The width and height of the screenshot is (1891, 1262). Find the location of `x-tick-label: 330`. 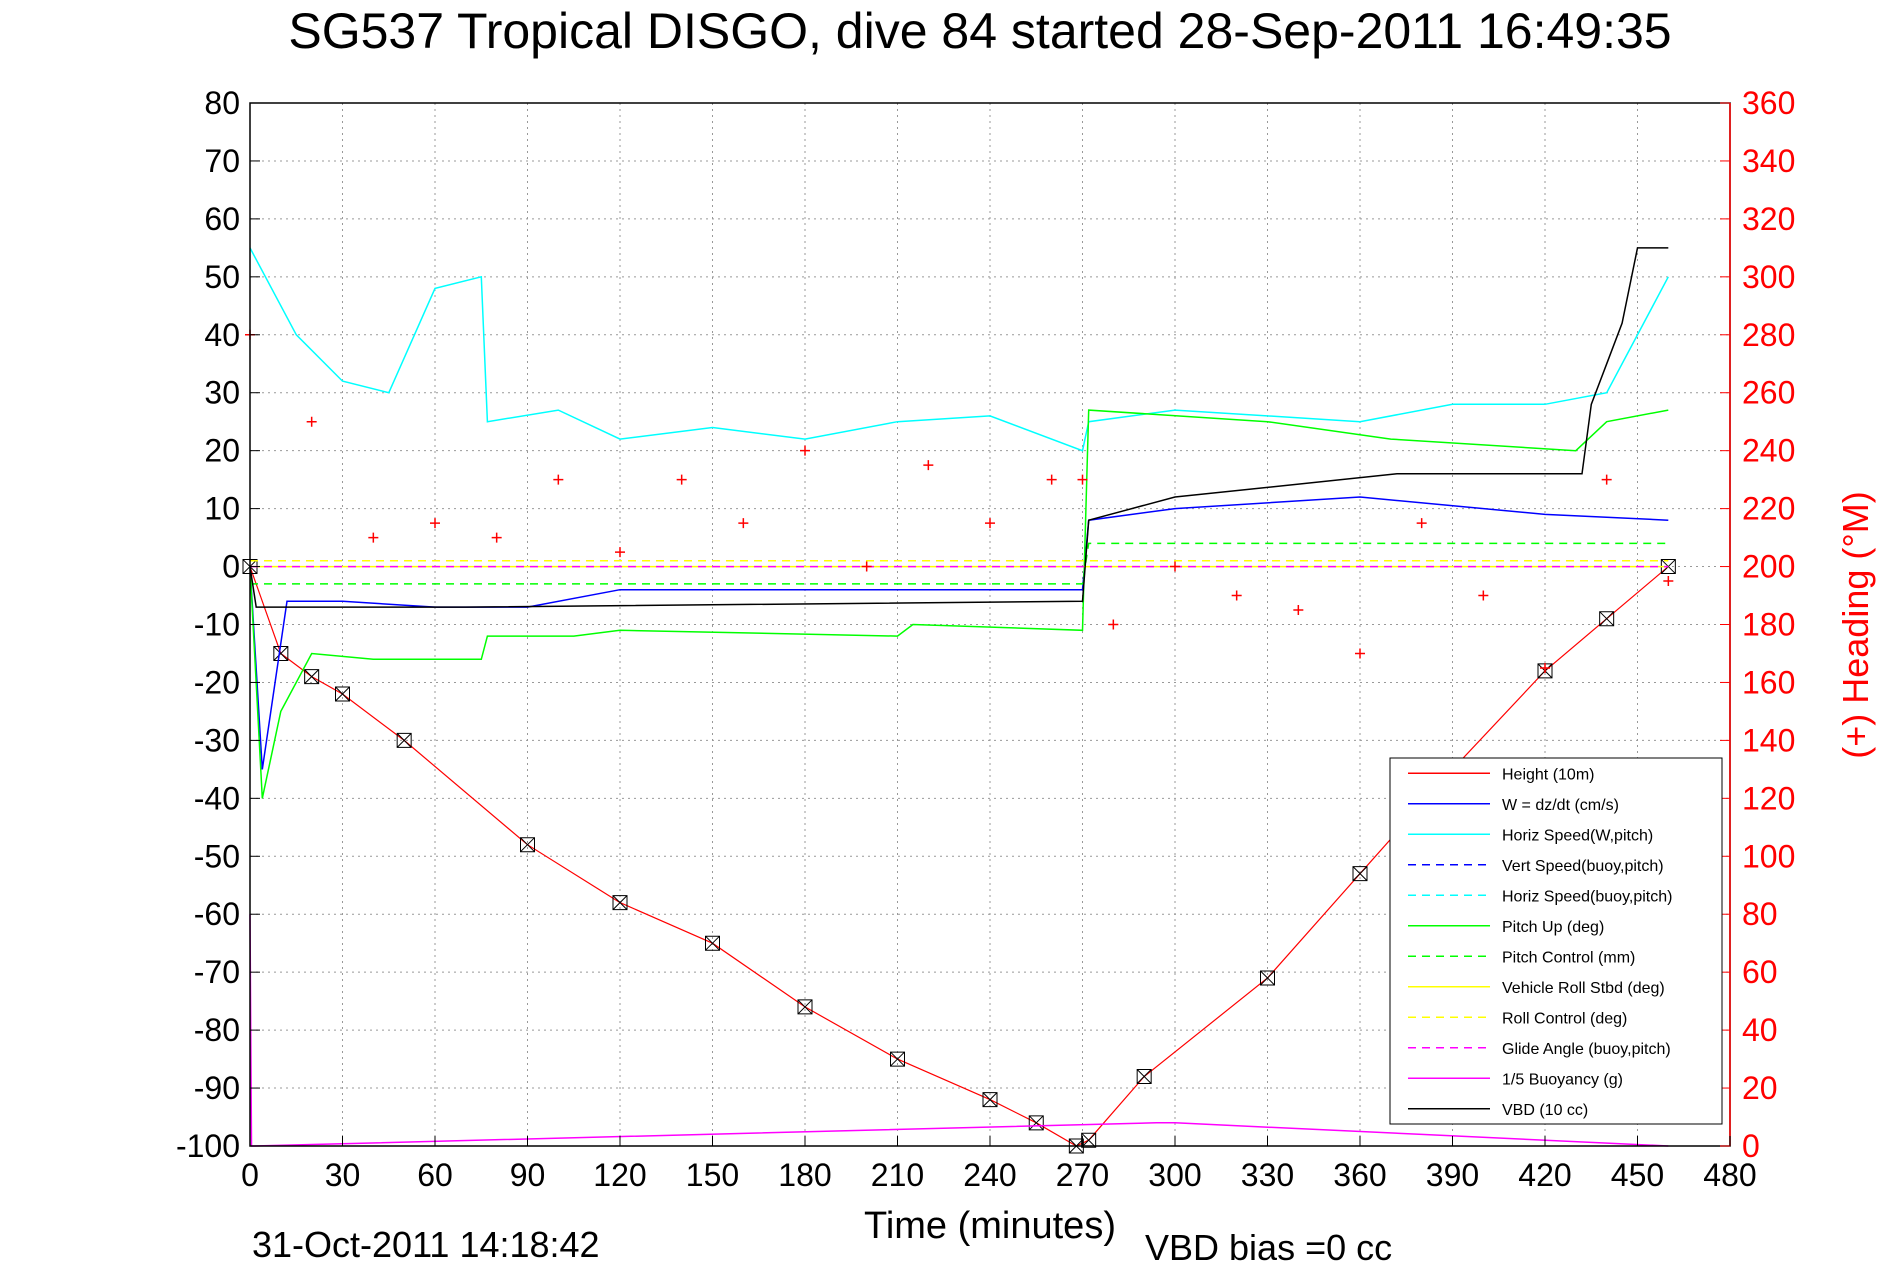

x-tick-label: 330 is located at coordinates (1267, 1175).